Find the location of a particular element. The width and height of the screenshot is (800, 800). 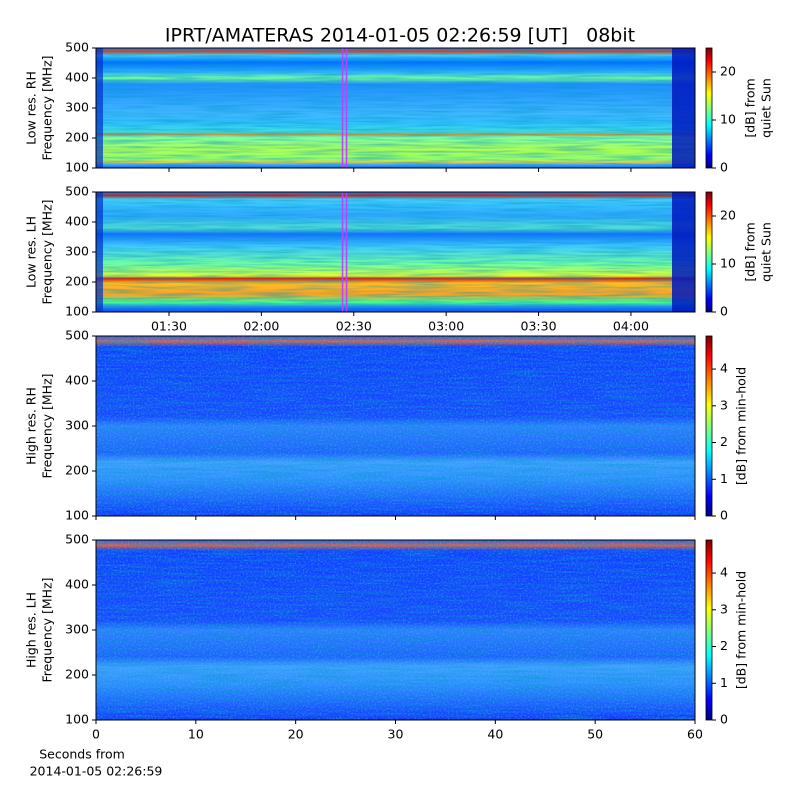

x-tick-label: 03:30 is located at coordinates (539, 326).